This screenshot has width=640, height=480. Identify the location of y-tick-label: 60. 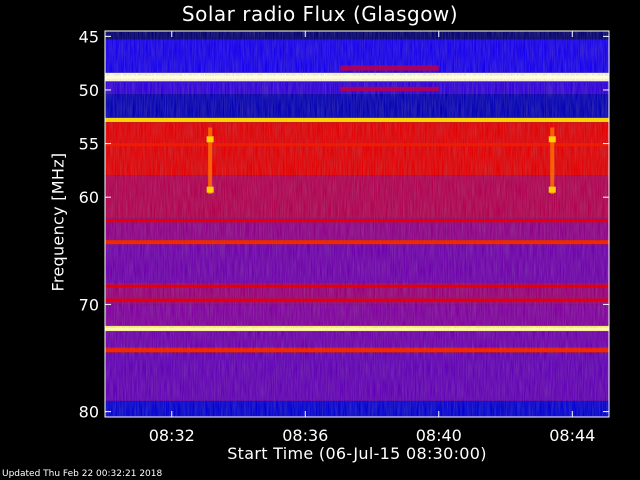
(89, 197).